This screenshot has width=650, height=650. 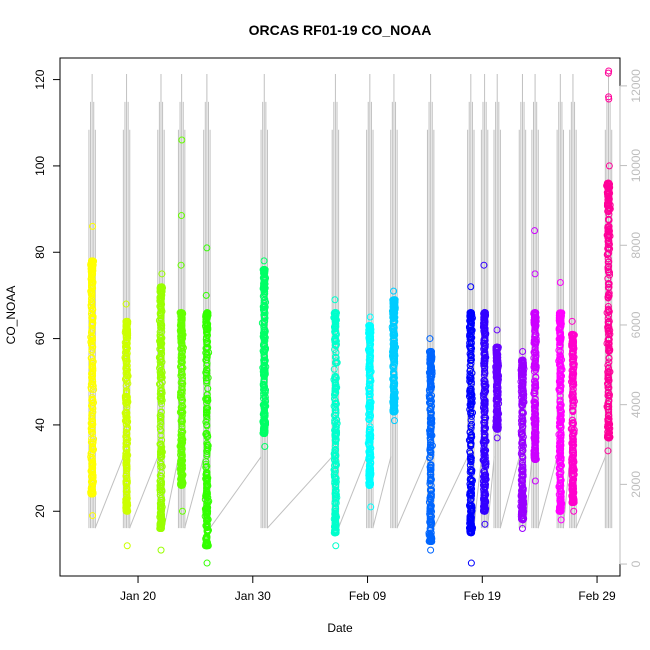 What do you see at coordinates (138, 596) in the screenshot?
I see `x-tick-label: Jan 20` at bounding box center [138, 596].